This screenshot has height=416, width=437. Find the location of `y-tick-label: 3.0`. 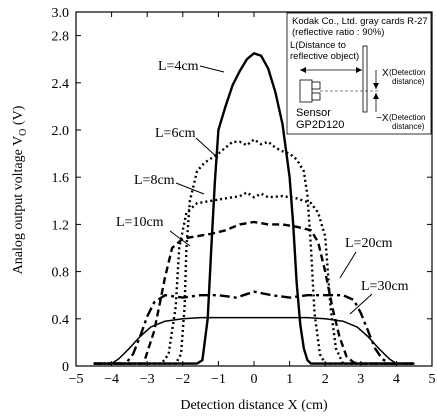

y-tick-label: 3.0 is located at coordinates (61, 13).